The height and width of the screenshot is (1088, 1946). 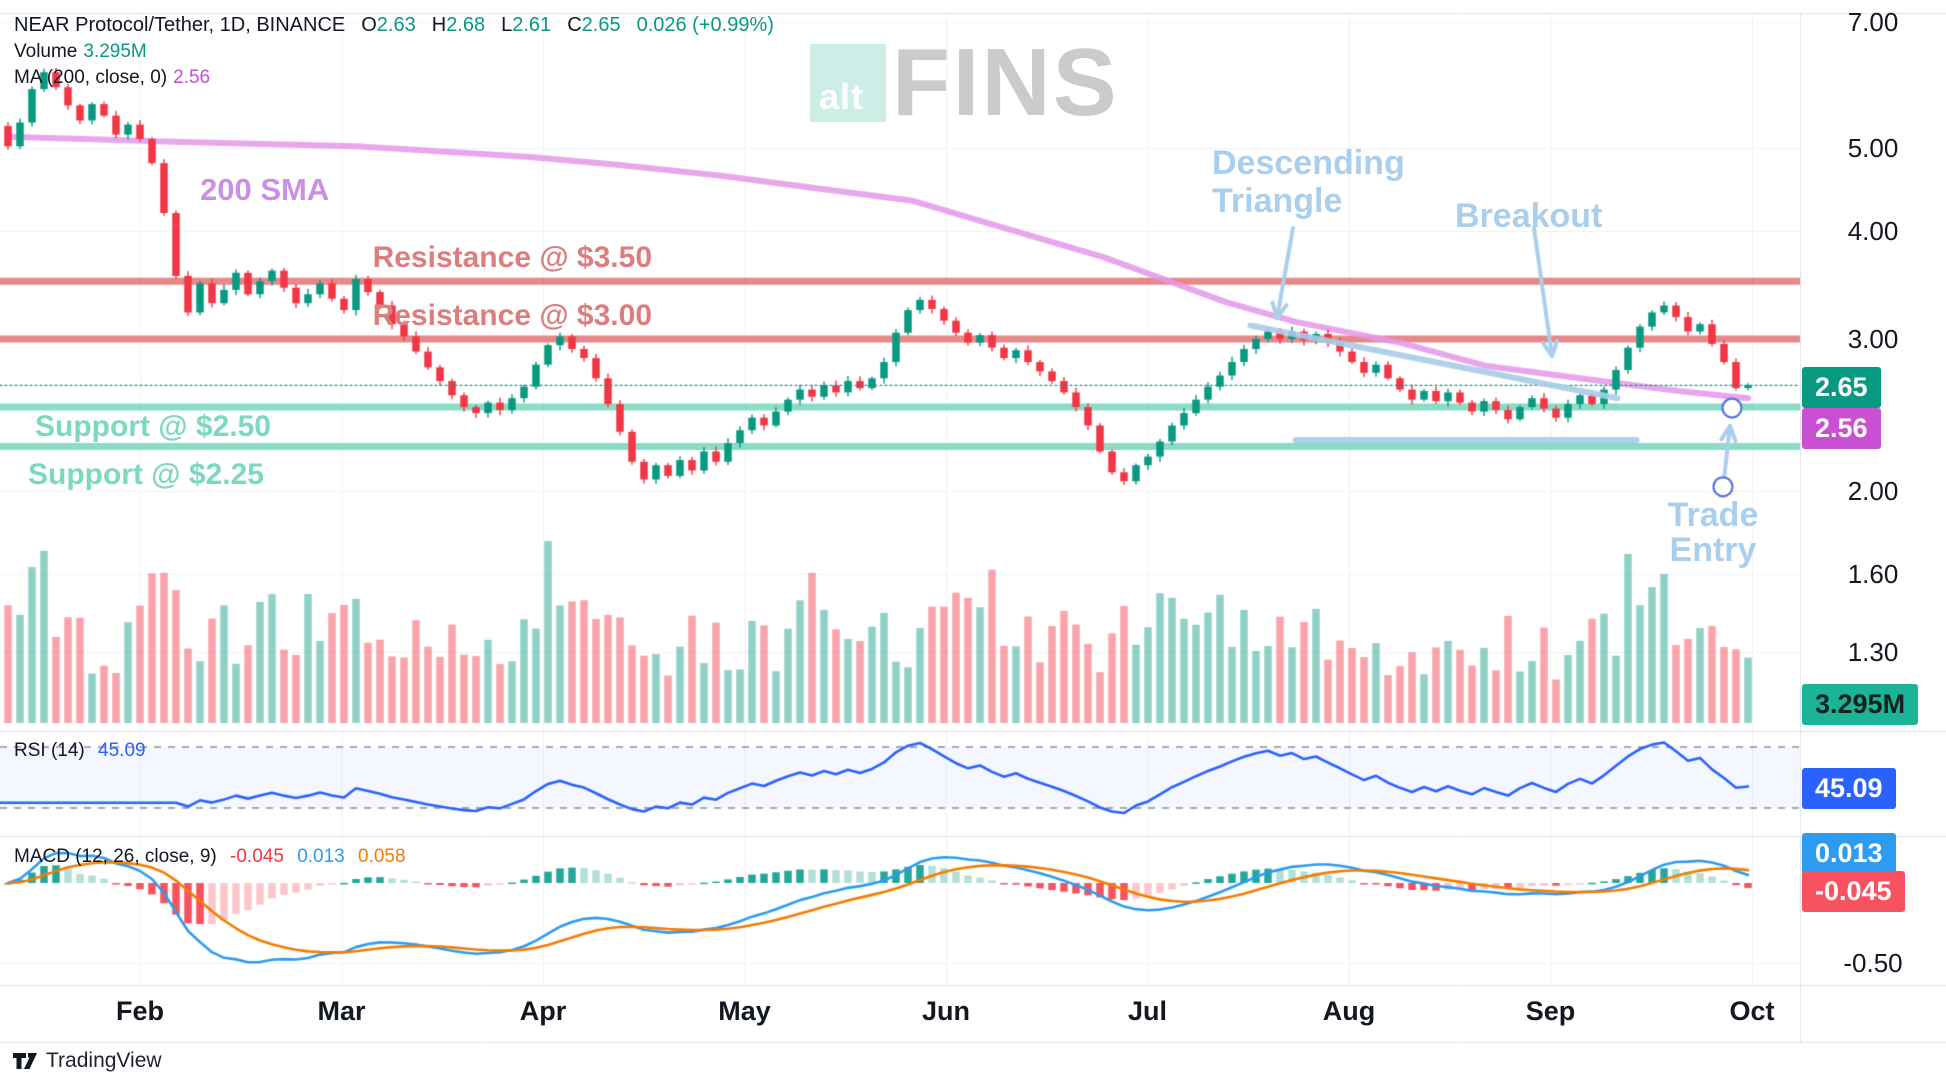 What do you see at coordinates (369, 25) in the screenshot?
I see `open-label: O` at bounding box center [369, 25].